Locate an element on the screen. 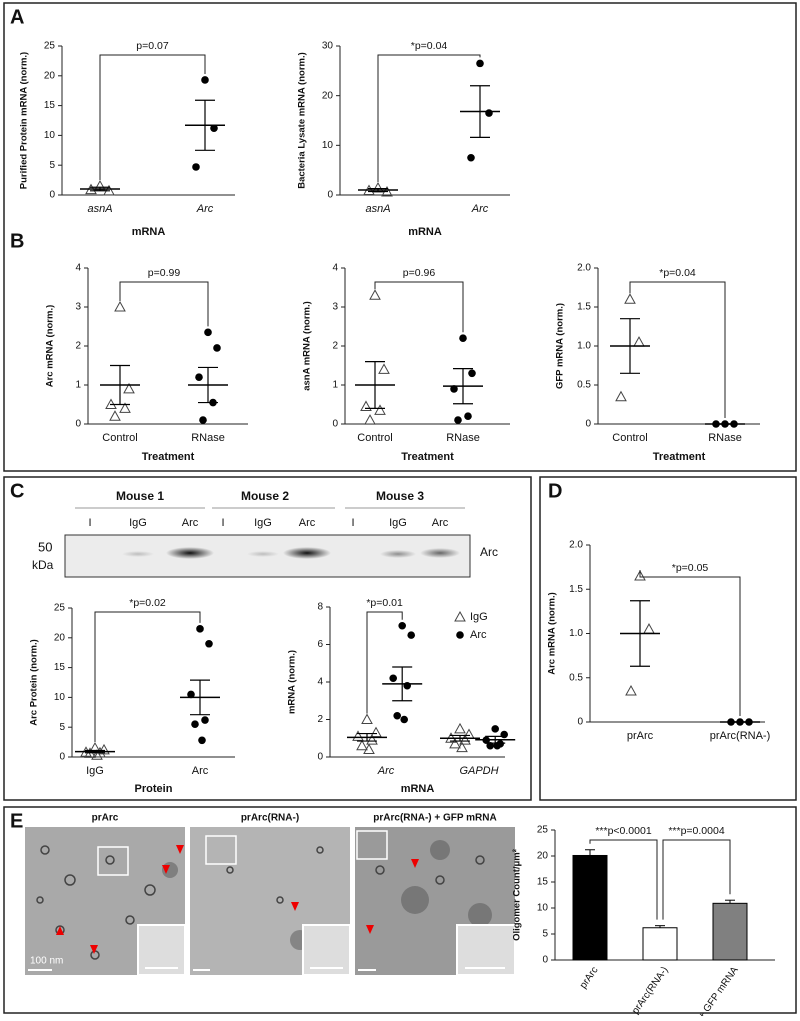  p-value: *p=0.01 is located at coordinates (384, 603).